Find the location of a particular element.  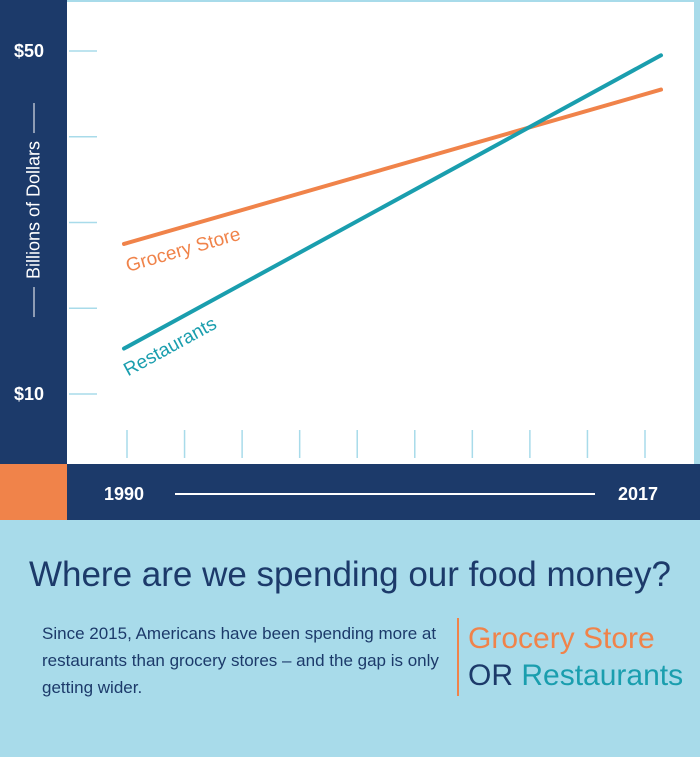

tagline-or: OR is located at coordinates (490, 675).